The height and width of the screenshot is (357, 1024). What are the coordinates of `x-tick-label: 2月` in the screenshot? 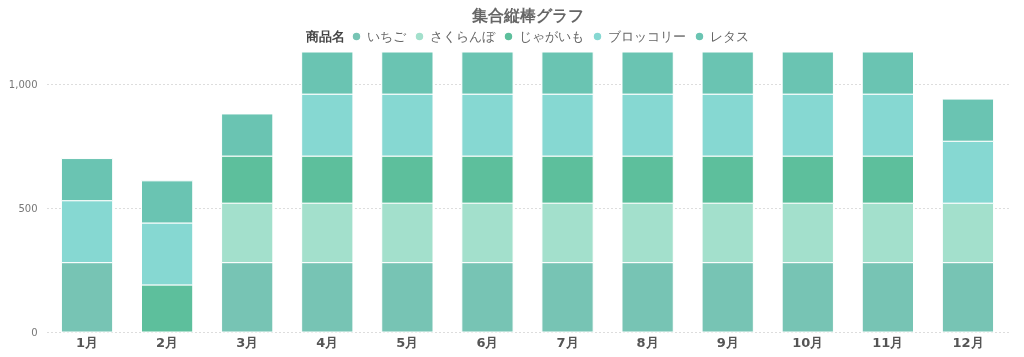 It's located at (167, 342).